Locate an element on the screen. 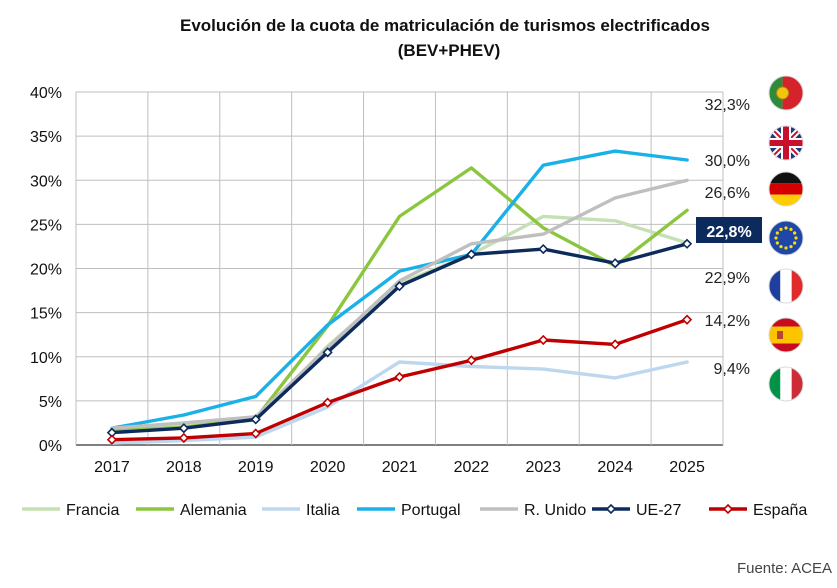 Image resolution: width=837 pixels, height=588 pixels. legend-item-italia: Italia is located at coordinates (301, 510).